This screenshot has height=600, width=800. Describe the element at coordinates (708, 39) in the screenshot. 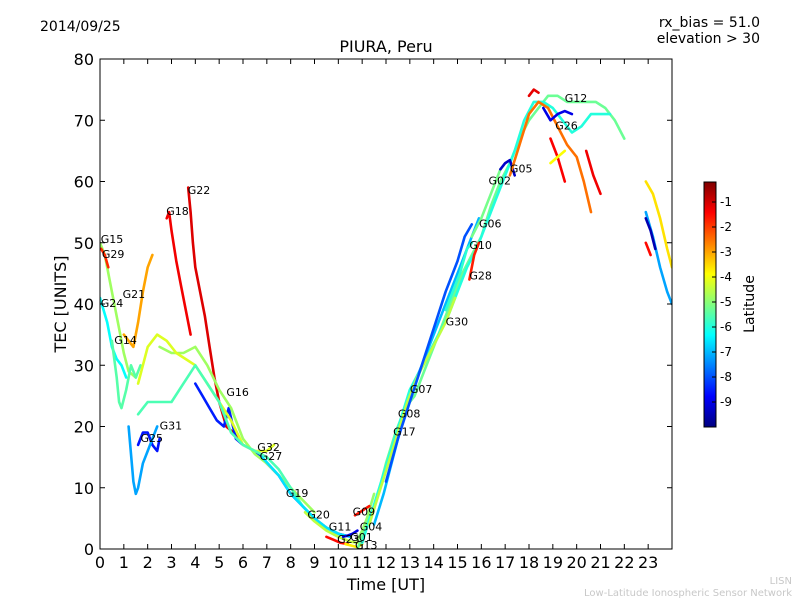

I see `elevation-label: elevation > 30` at that location.